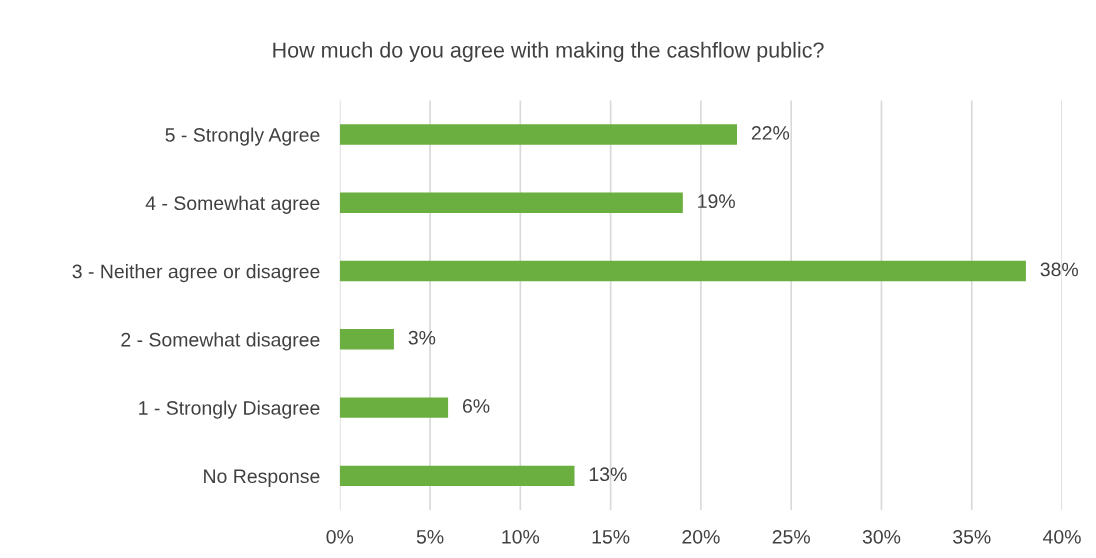 The width and height of the screenshot is (1096, 558). I want to click on y-tick-label: 2 - Somewhat disagree, so click(220, 341).